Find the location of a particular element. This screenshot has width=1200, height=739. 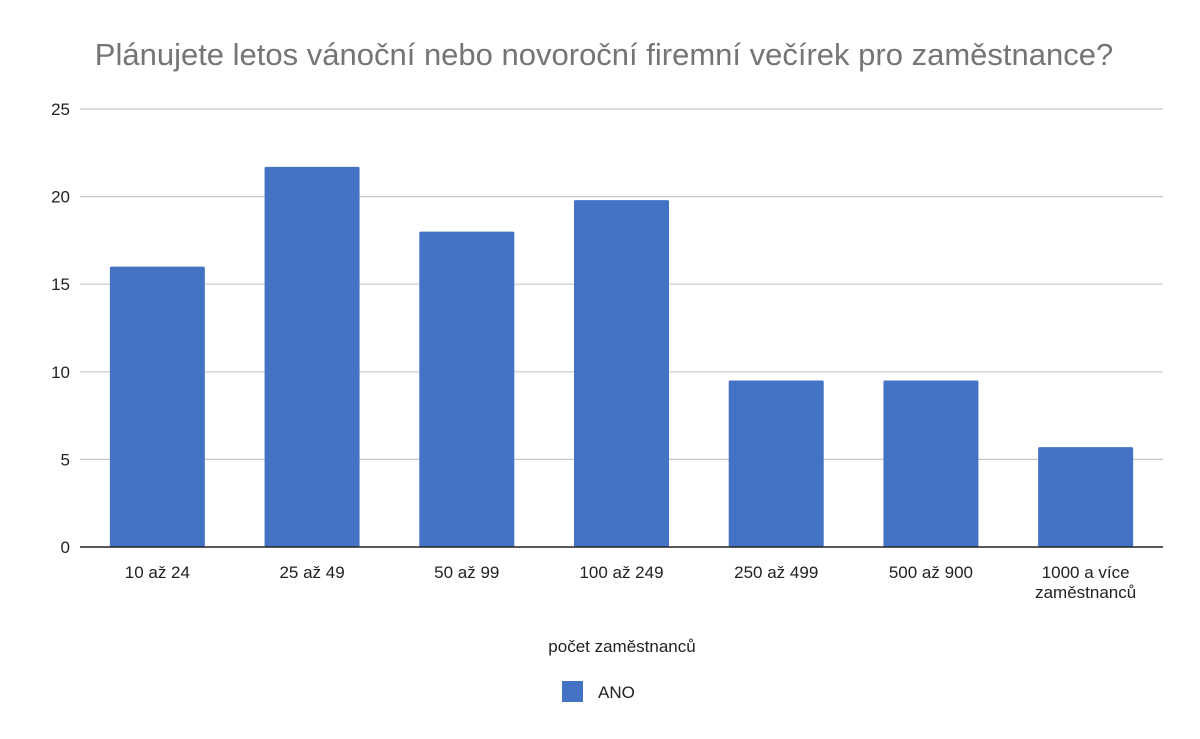

y-tick-label: 0 is located at coordinates (65, 547).